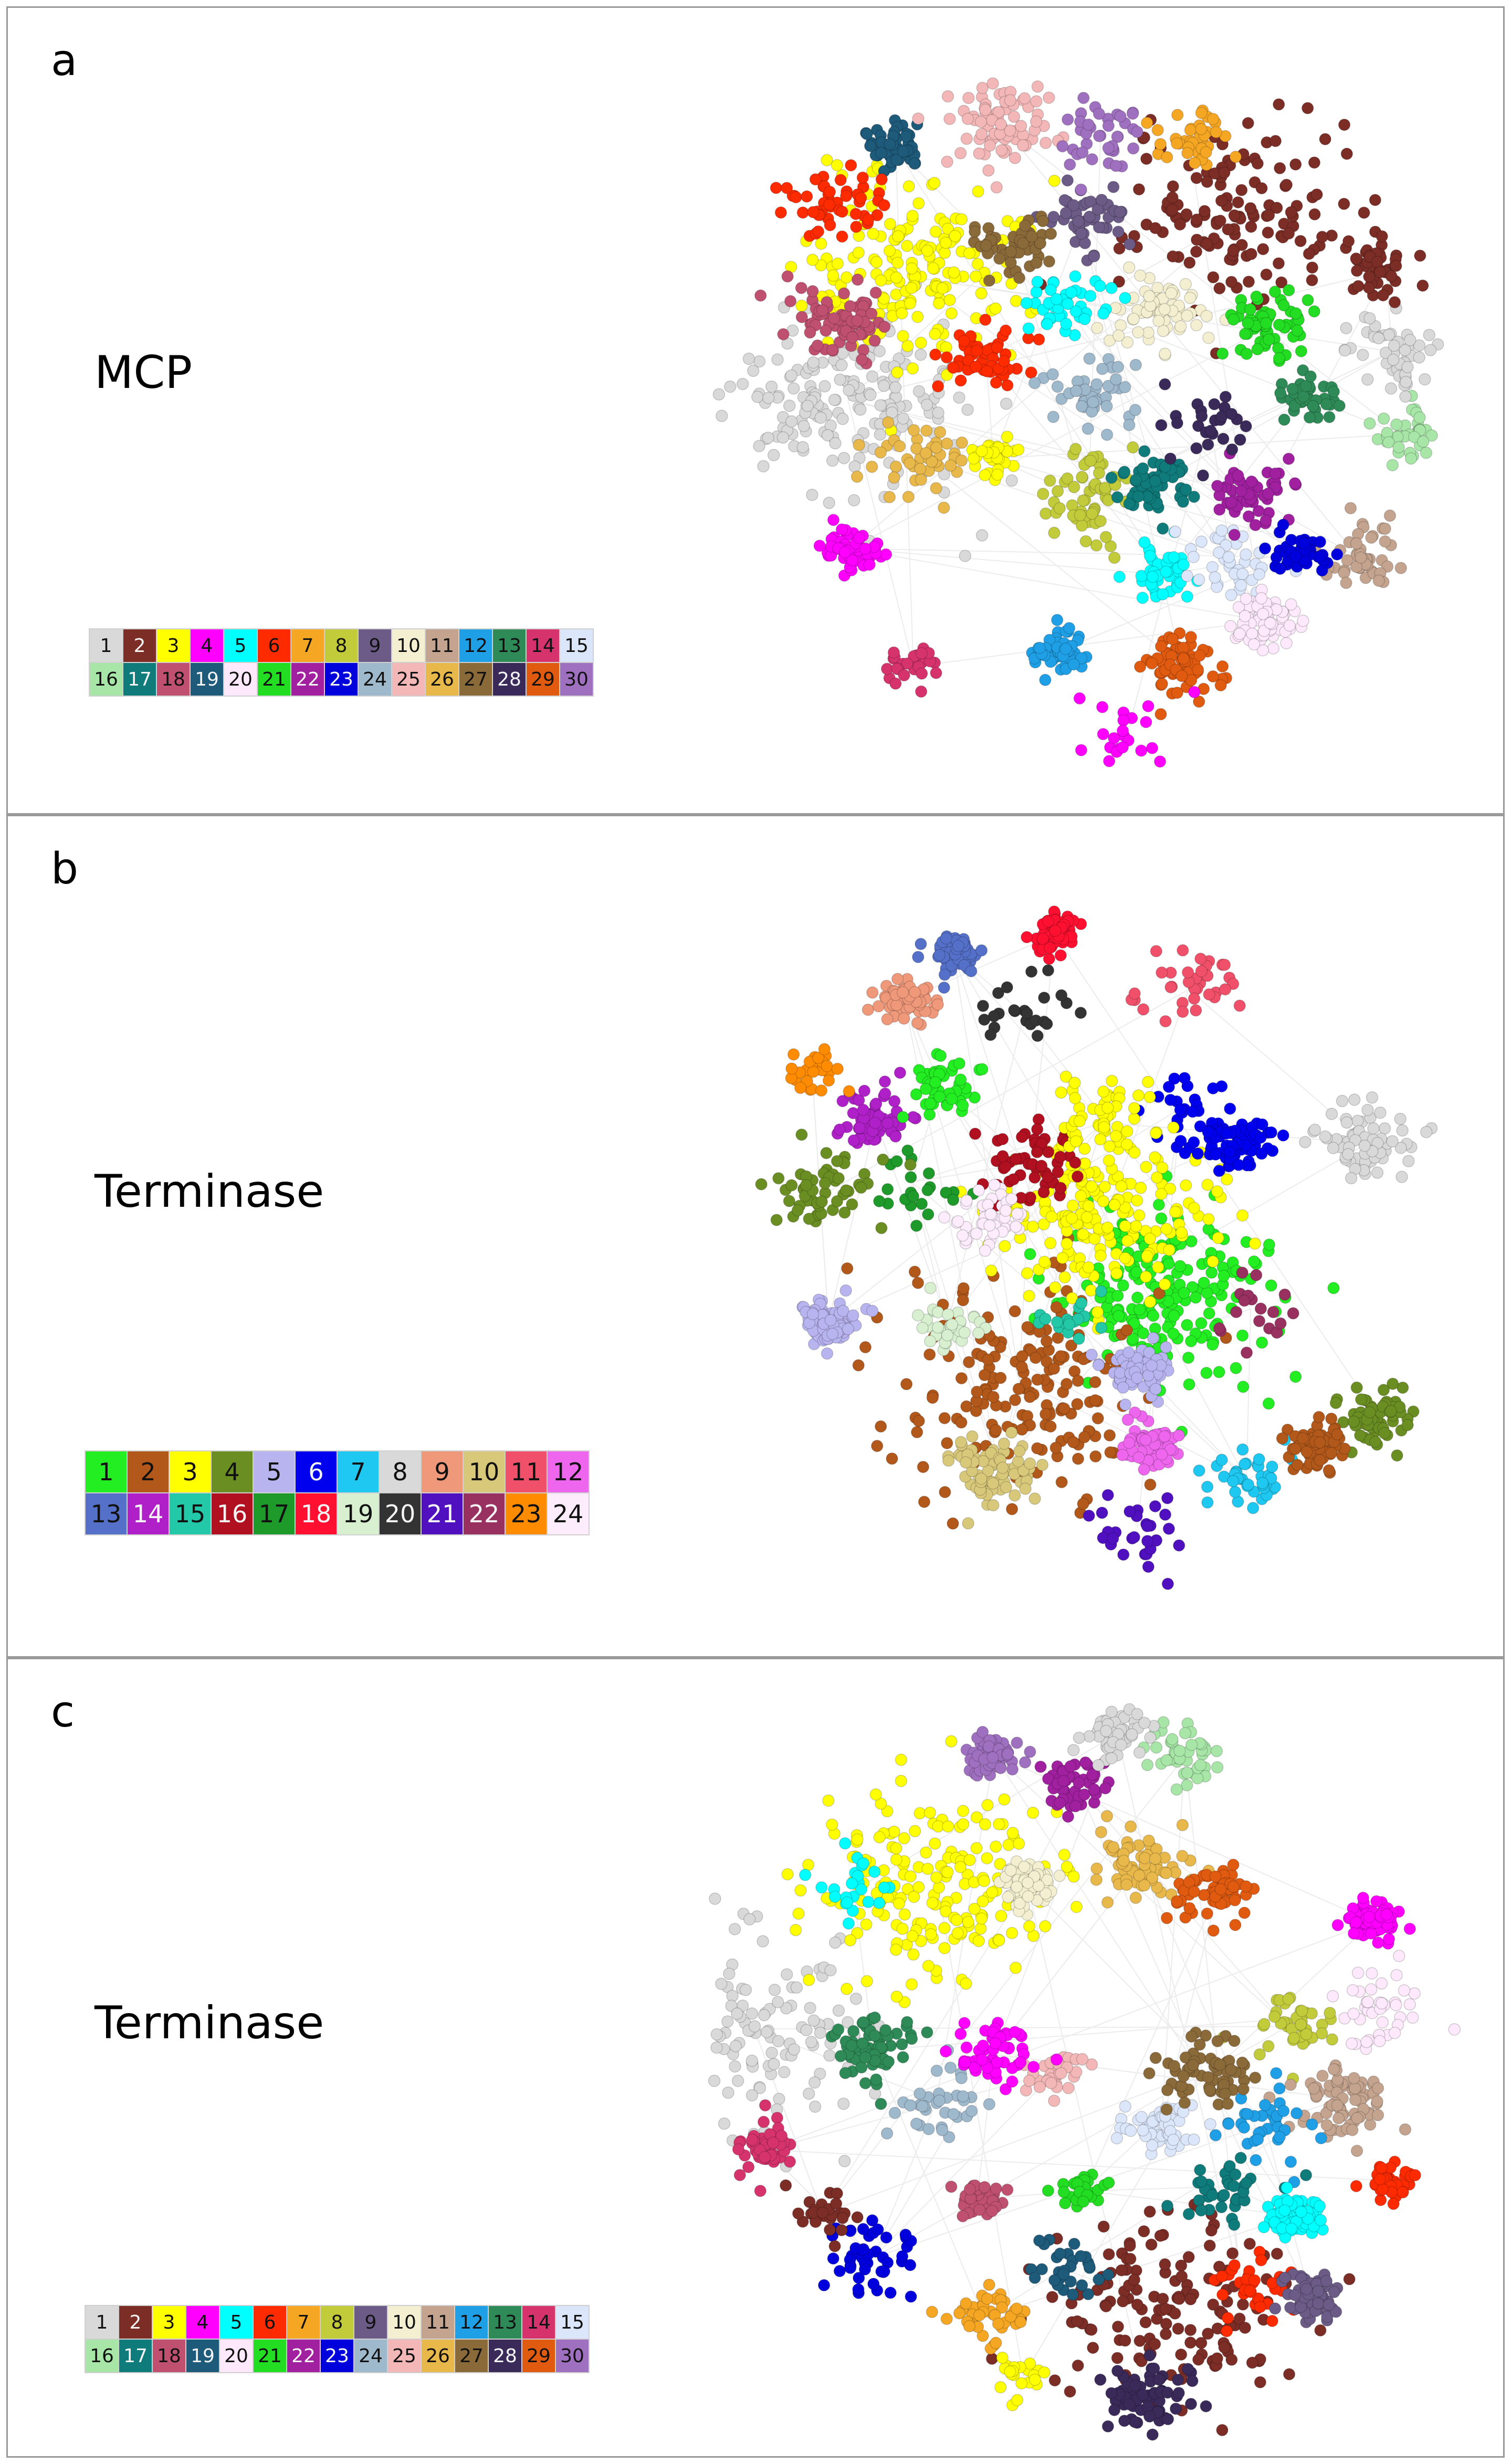 The width and height of the screenshot is (1512, 2464). Describe the element at coordinates (400, 1471) in the screenshot. I see `legend-cell: 8` at that location.